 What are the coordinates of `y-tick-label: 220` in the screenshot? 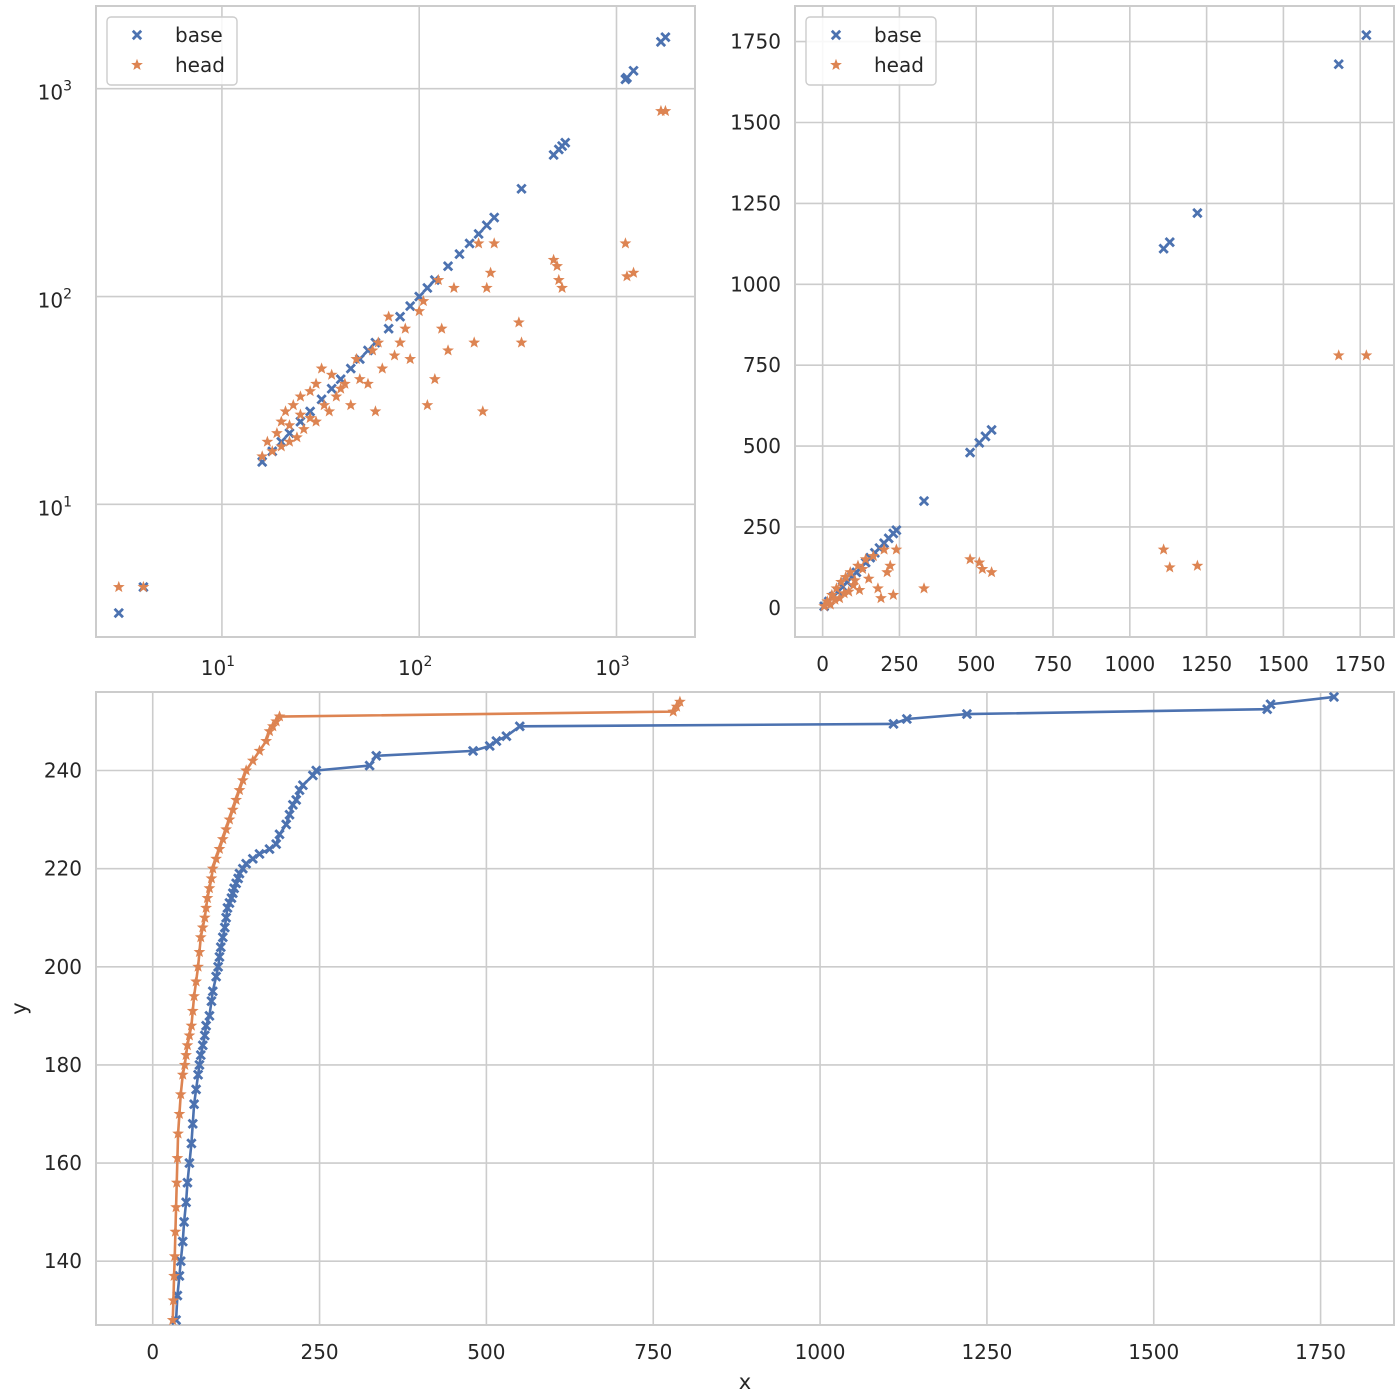 It's located at (63, 869).